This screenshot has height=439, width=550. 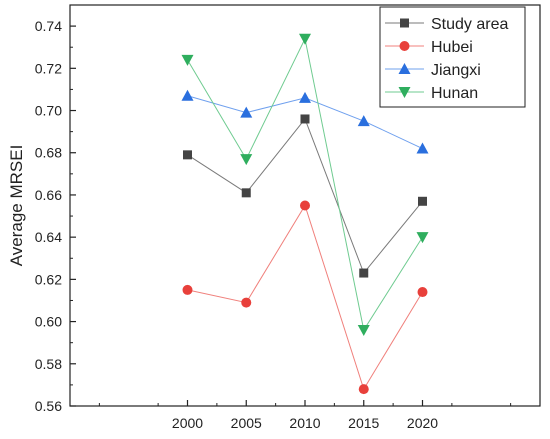 I want to click on legend-label-hunan: Hunan, so click(x=454, y=93).